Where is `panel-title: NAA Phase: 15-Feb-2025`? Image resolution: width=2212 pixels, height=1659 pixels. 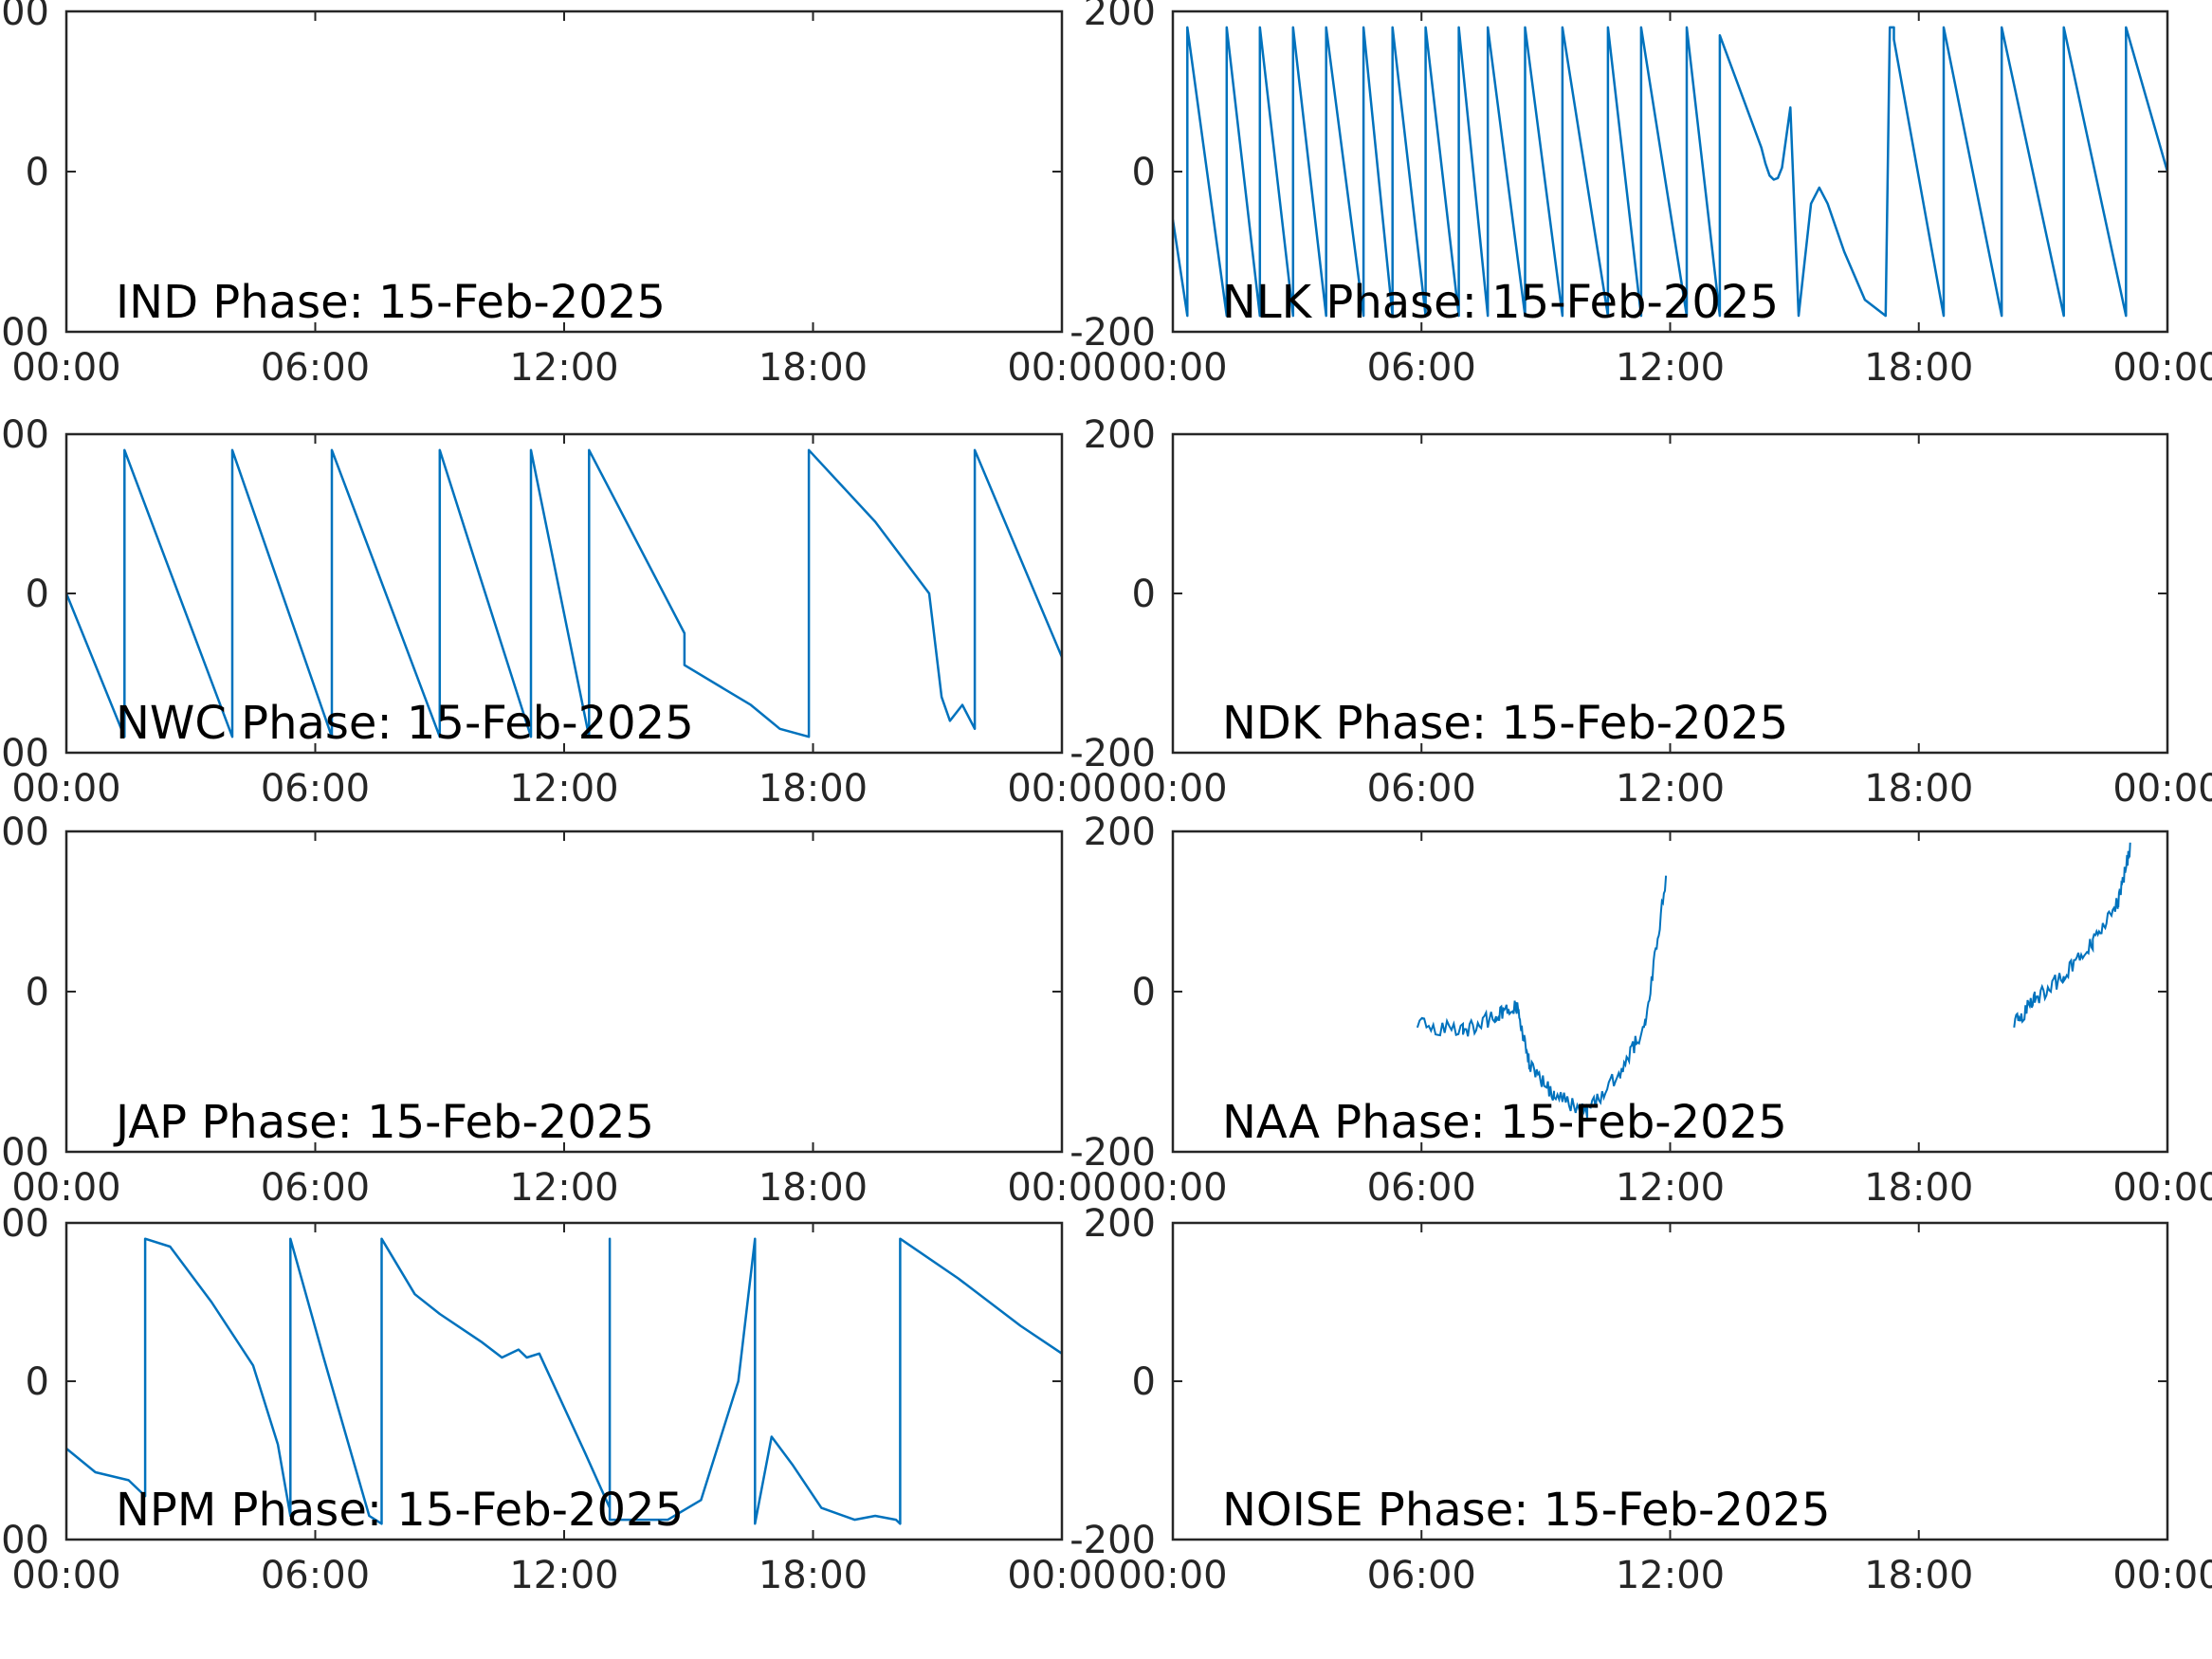
panel-title: NAA Phase: 15-Feb-2025 is located at coordinates (1504, 1122).